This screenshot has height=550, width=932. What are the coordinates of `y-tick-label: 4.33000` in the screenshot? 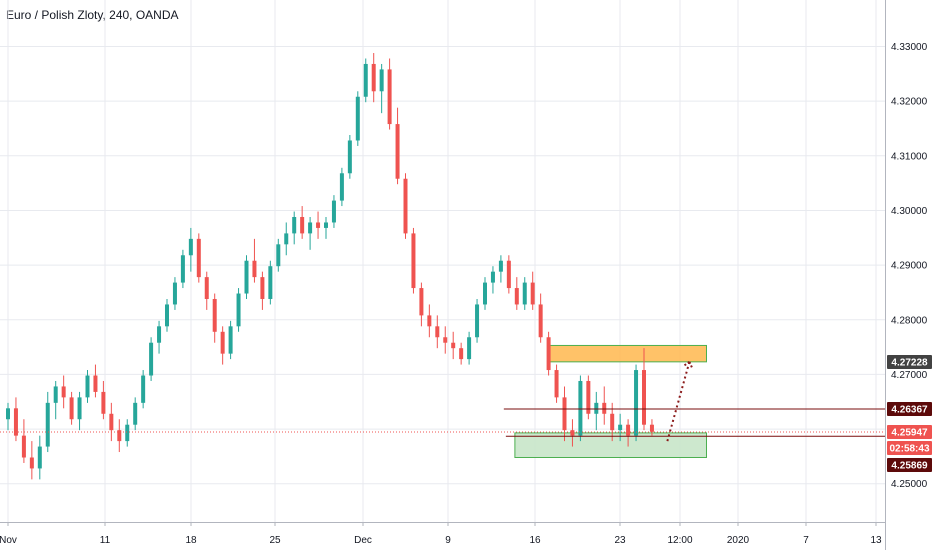 It's located at (909, 47).